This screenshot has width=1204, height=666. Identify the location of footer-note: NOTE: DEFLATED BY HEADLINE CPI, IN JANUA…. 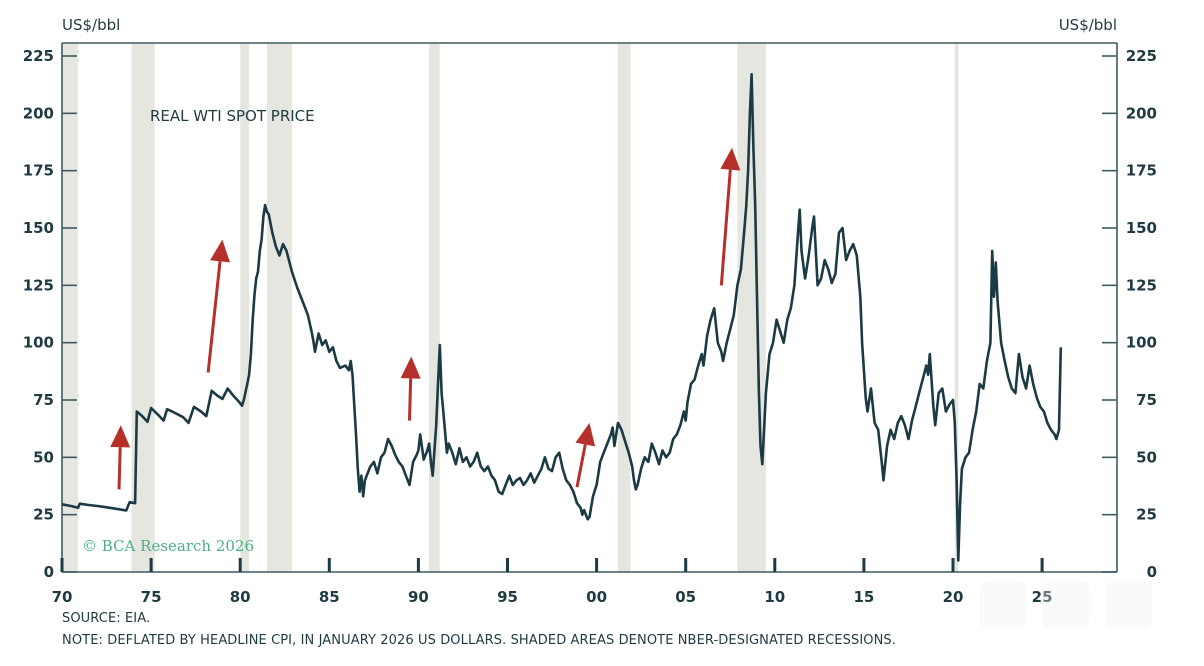
(479, 640).